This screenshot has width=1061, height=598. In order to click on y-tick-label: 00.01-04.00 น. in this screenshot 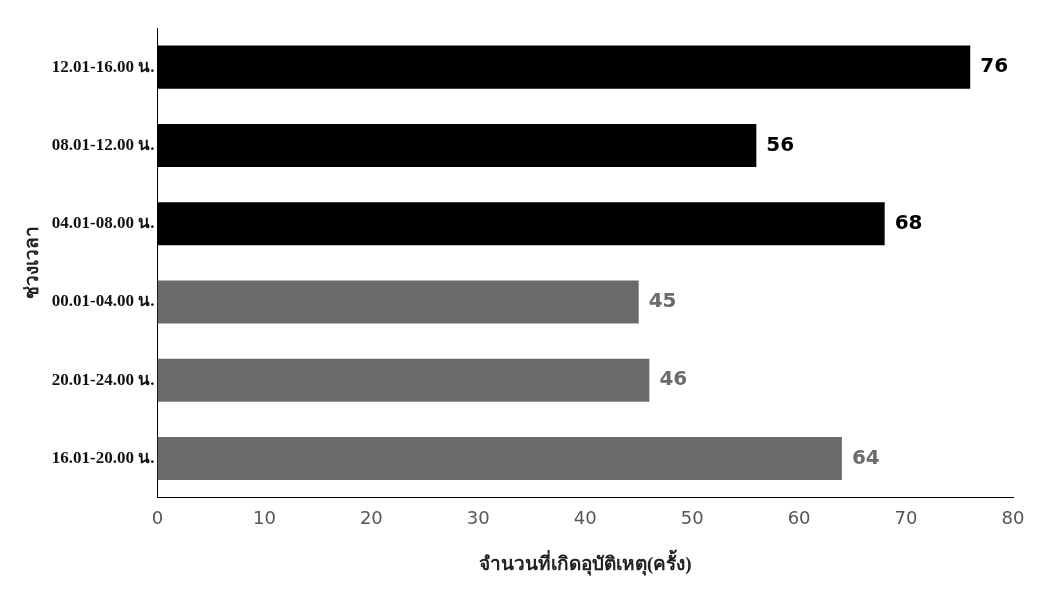, I will do `click(103, 301)`.